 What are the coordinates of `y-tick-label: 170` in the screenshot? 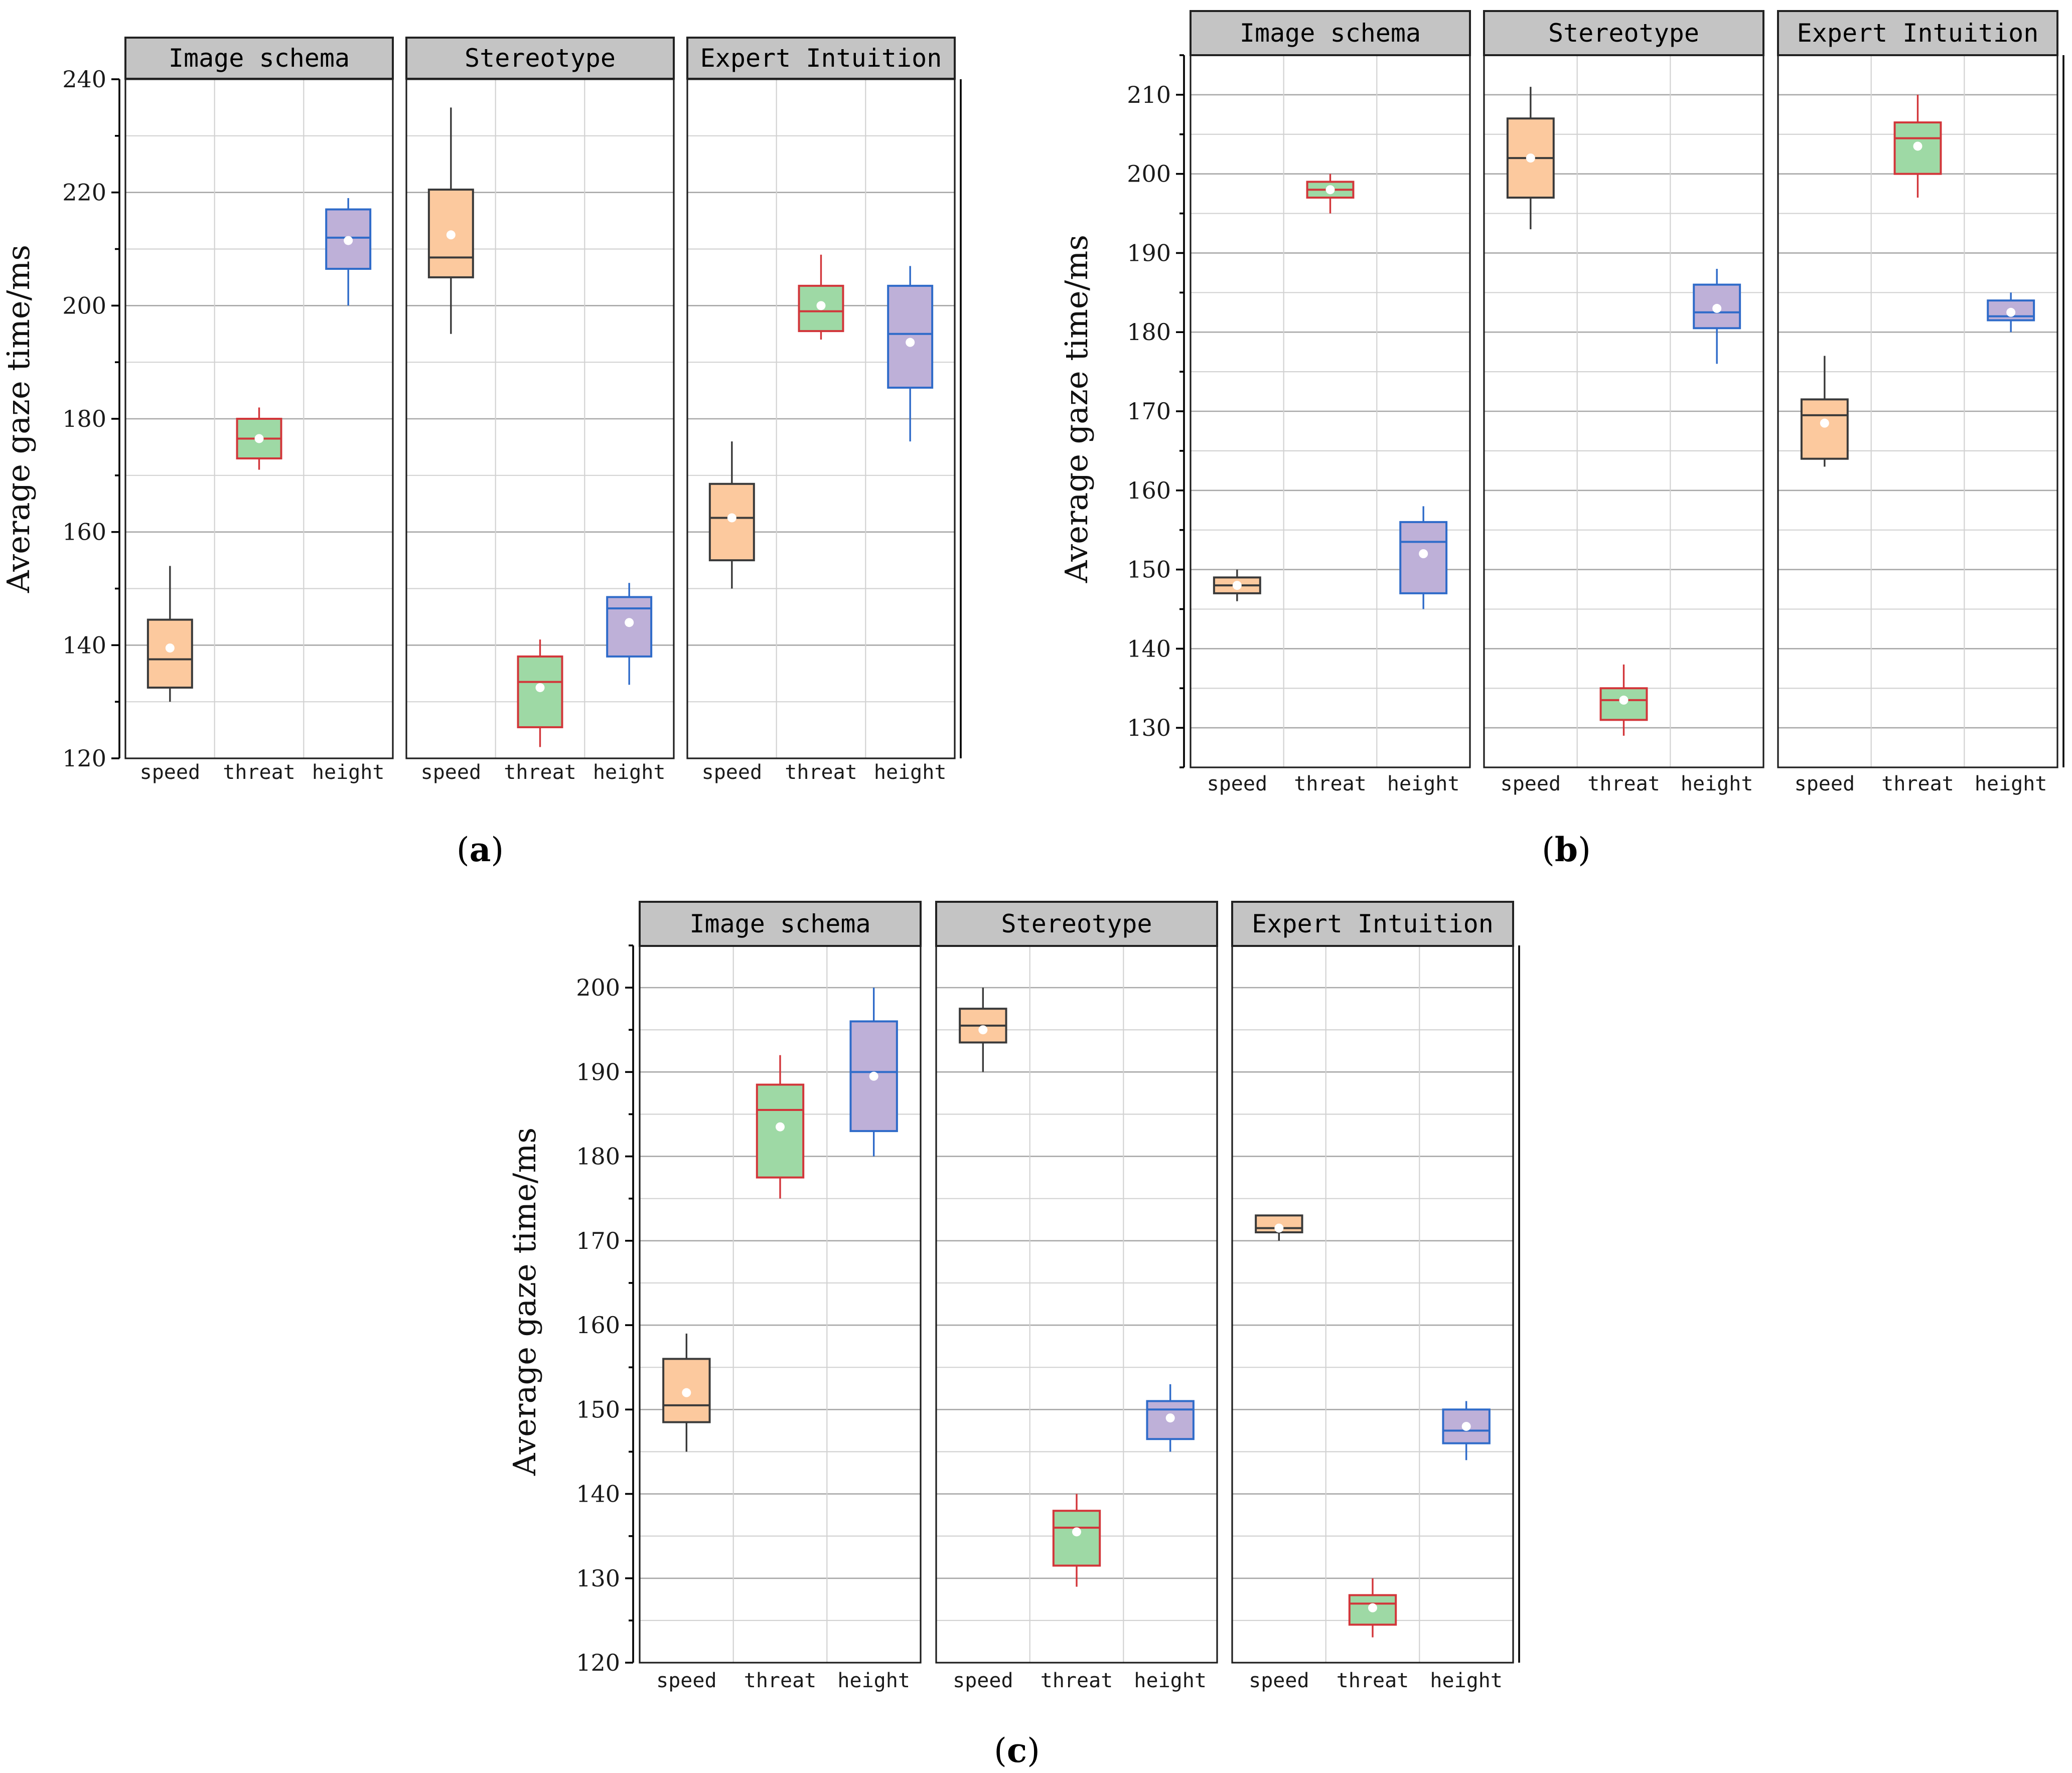 It's located at (1149, 411).